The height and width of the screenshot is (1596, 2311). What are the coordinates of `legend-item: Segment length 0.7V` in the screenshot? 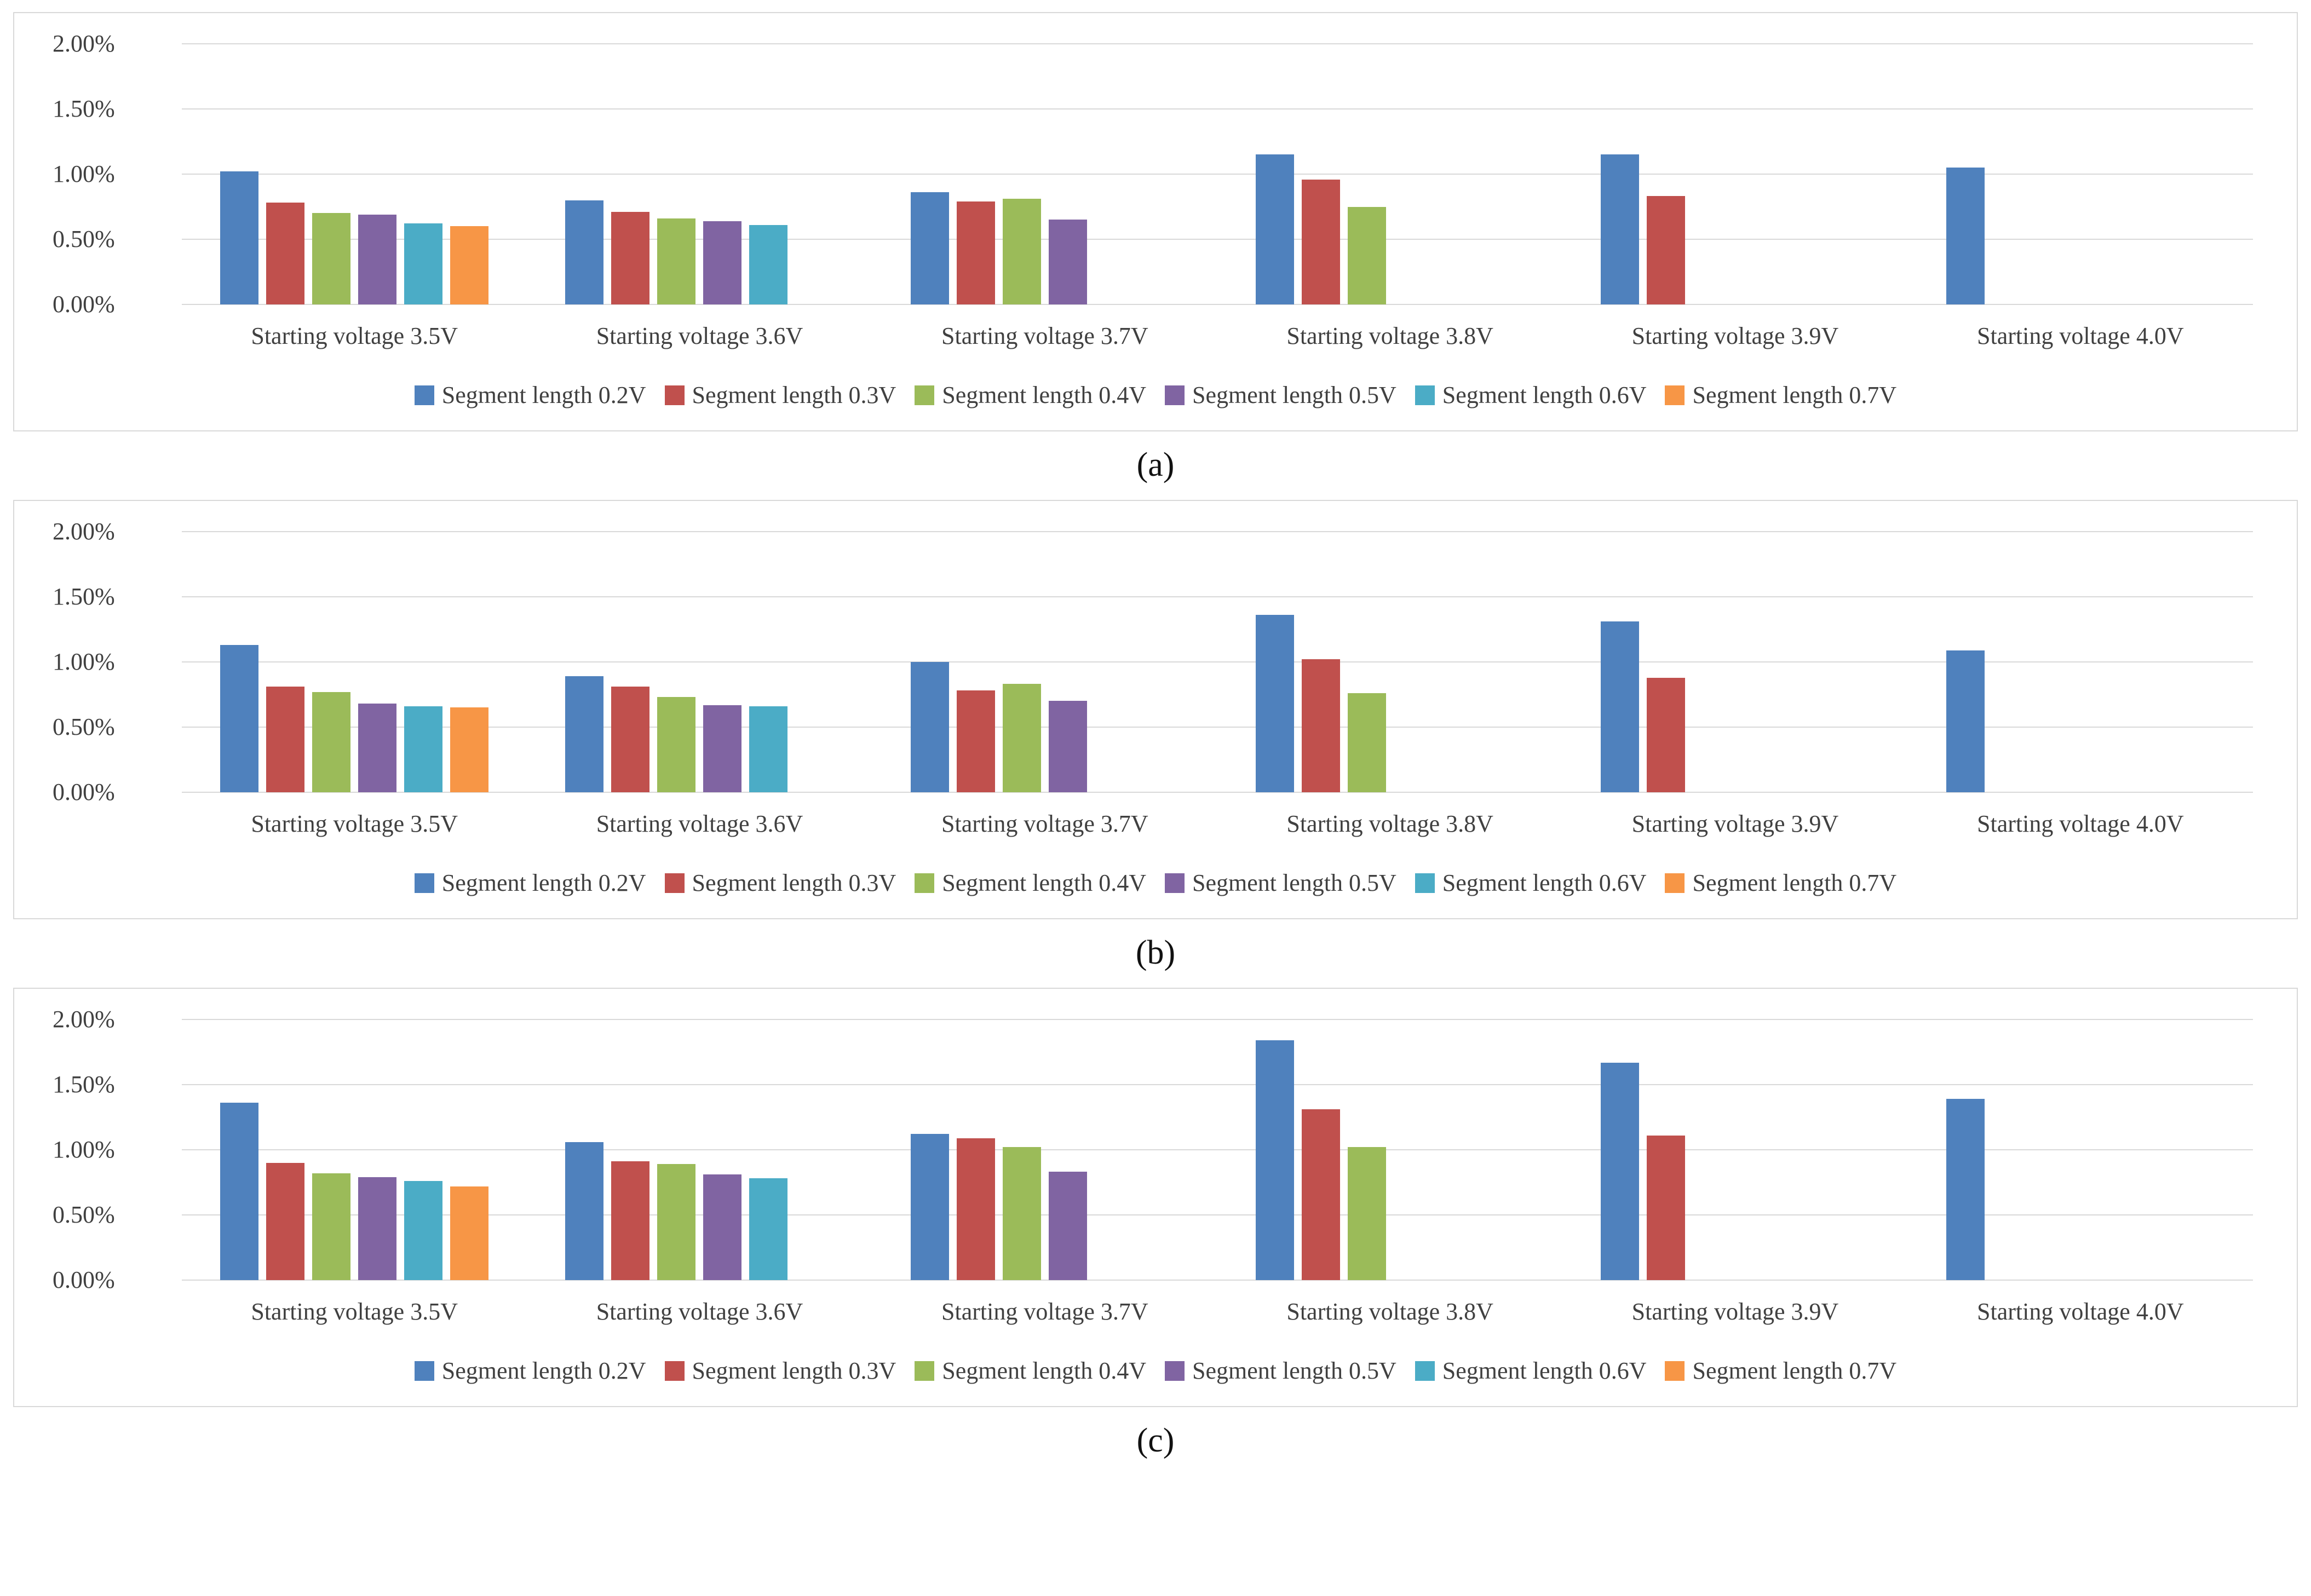 It's located at (1780, 1371).